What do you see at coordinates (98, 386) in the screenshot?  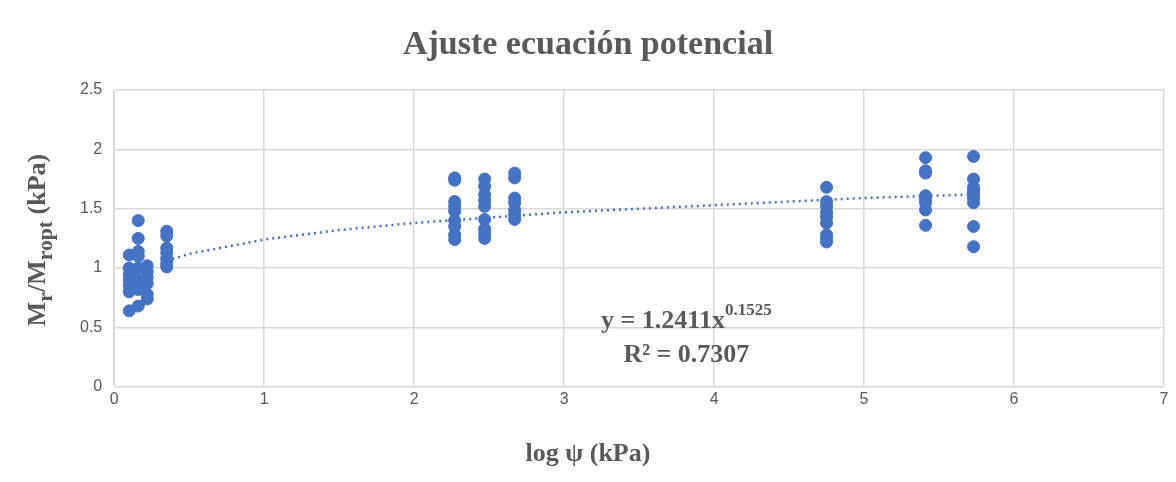 I see `y-tick-label: 0` at bounding box center [98, 386].